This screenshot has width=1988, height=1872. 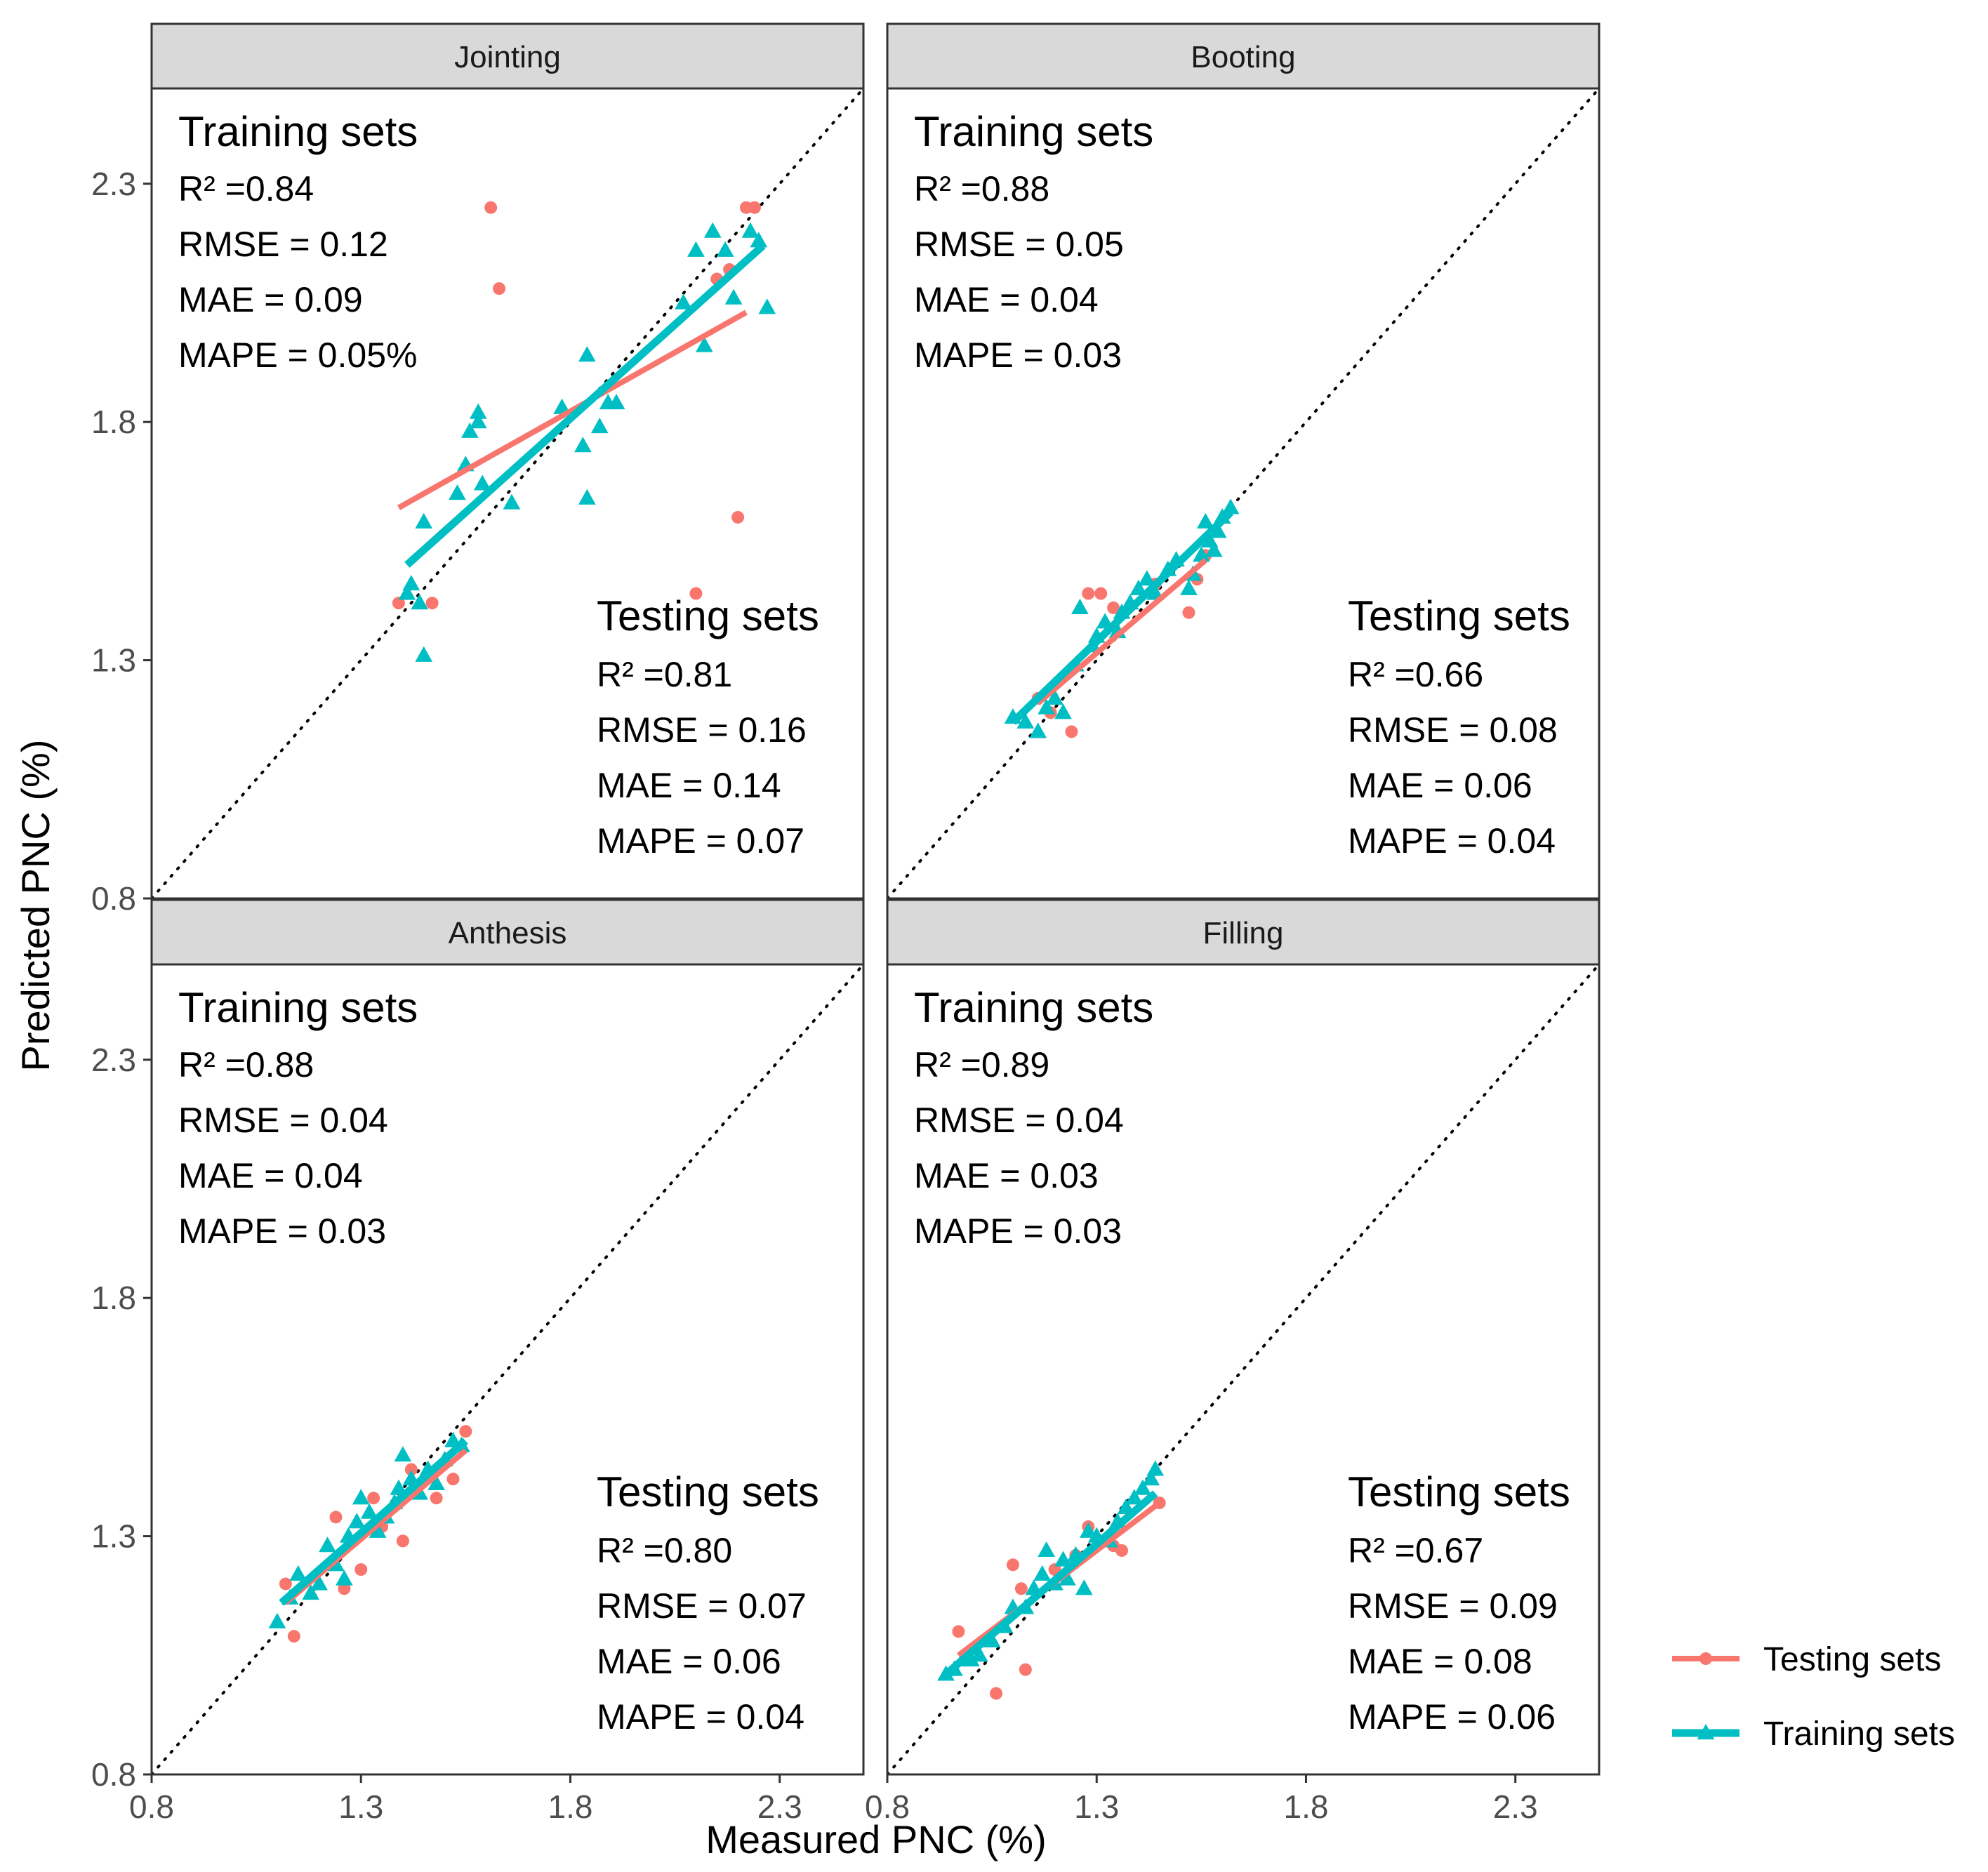 What do you see at coordinates (114, 184) in the screenshot?
I see `y-tick-label: 2.3` at bounding box center [114, 184].